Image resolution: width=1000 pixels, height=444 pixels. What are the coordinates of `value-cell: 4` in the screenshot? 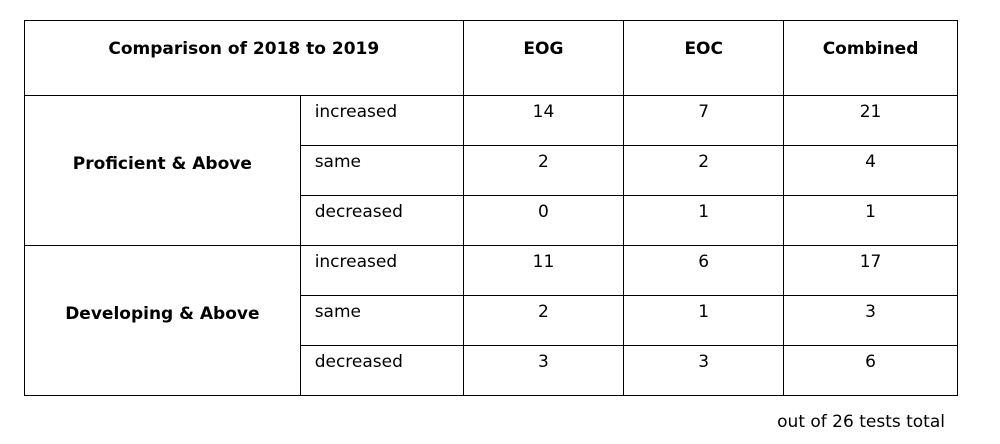 It's located at (870, 170).